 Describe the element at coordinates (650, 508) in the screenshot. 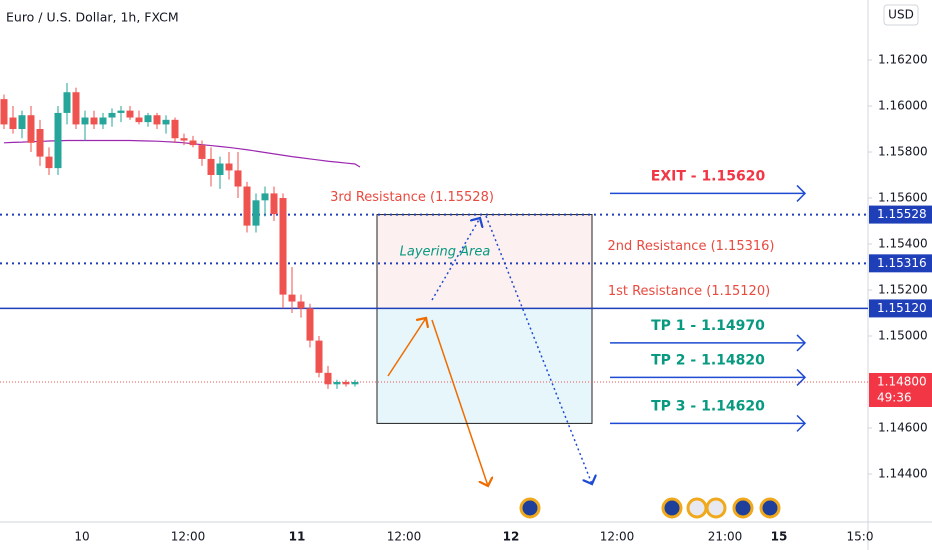

I see `event-icons` at that location.